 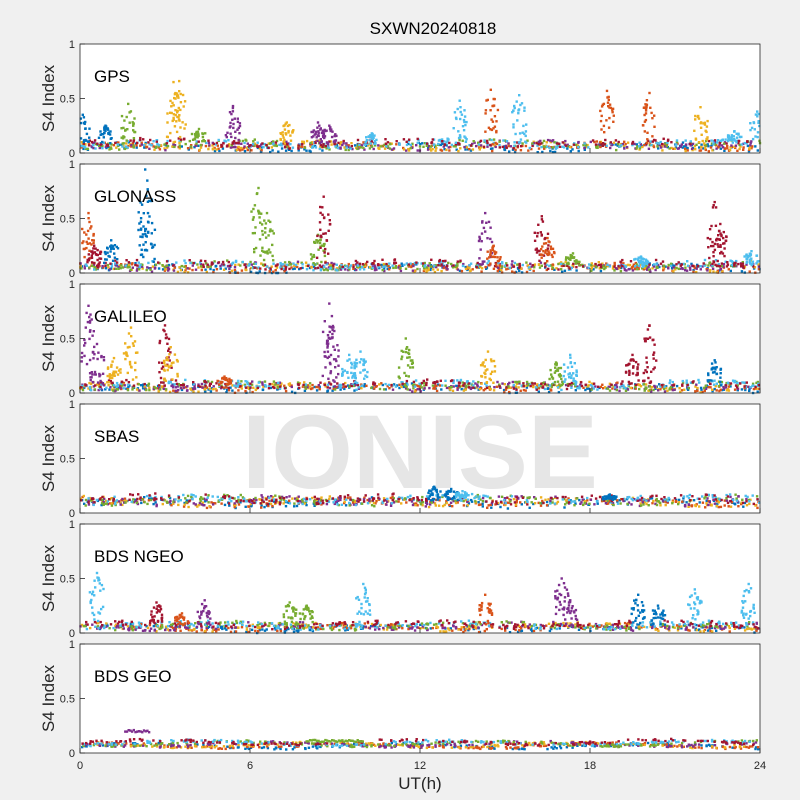 I want to click on y-axis-label: S4 Index, so click(x=48, y=338).